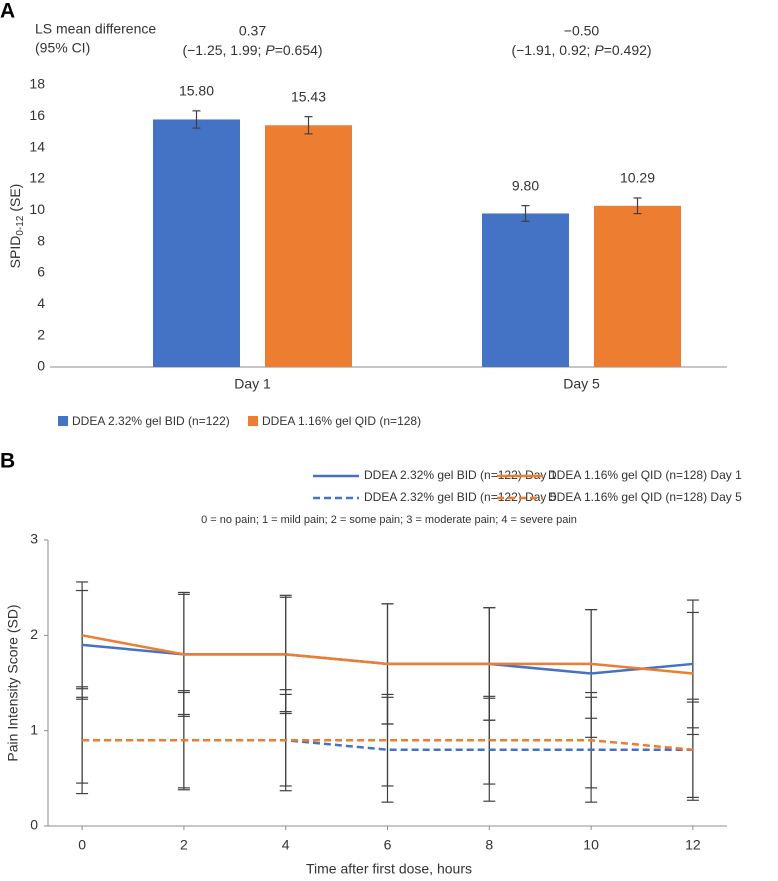 The width and height of the screenshot is (778, 881). I want to click on y-tick-label: 4, so click(41, 303).